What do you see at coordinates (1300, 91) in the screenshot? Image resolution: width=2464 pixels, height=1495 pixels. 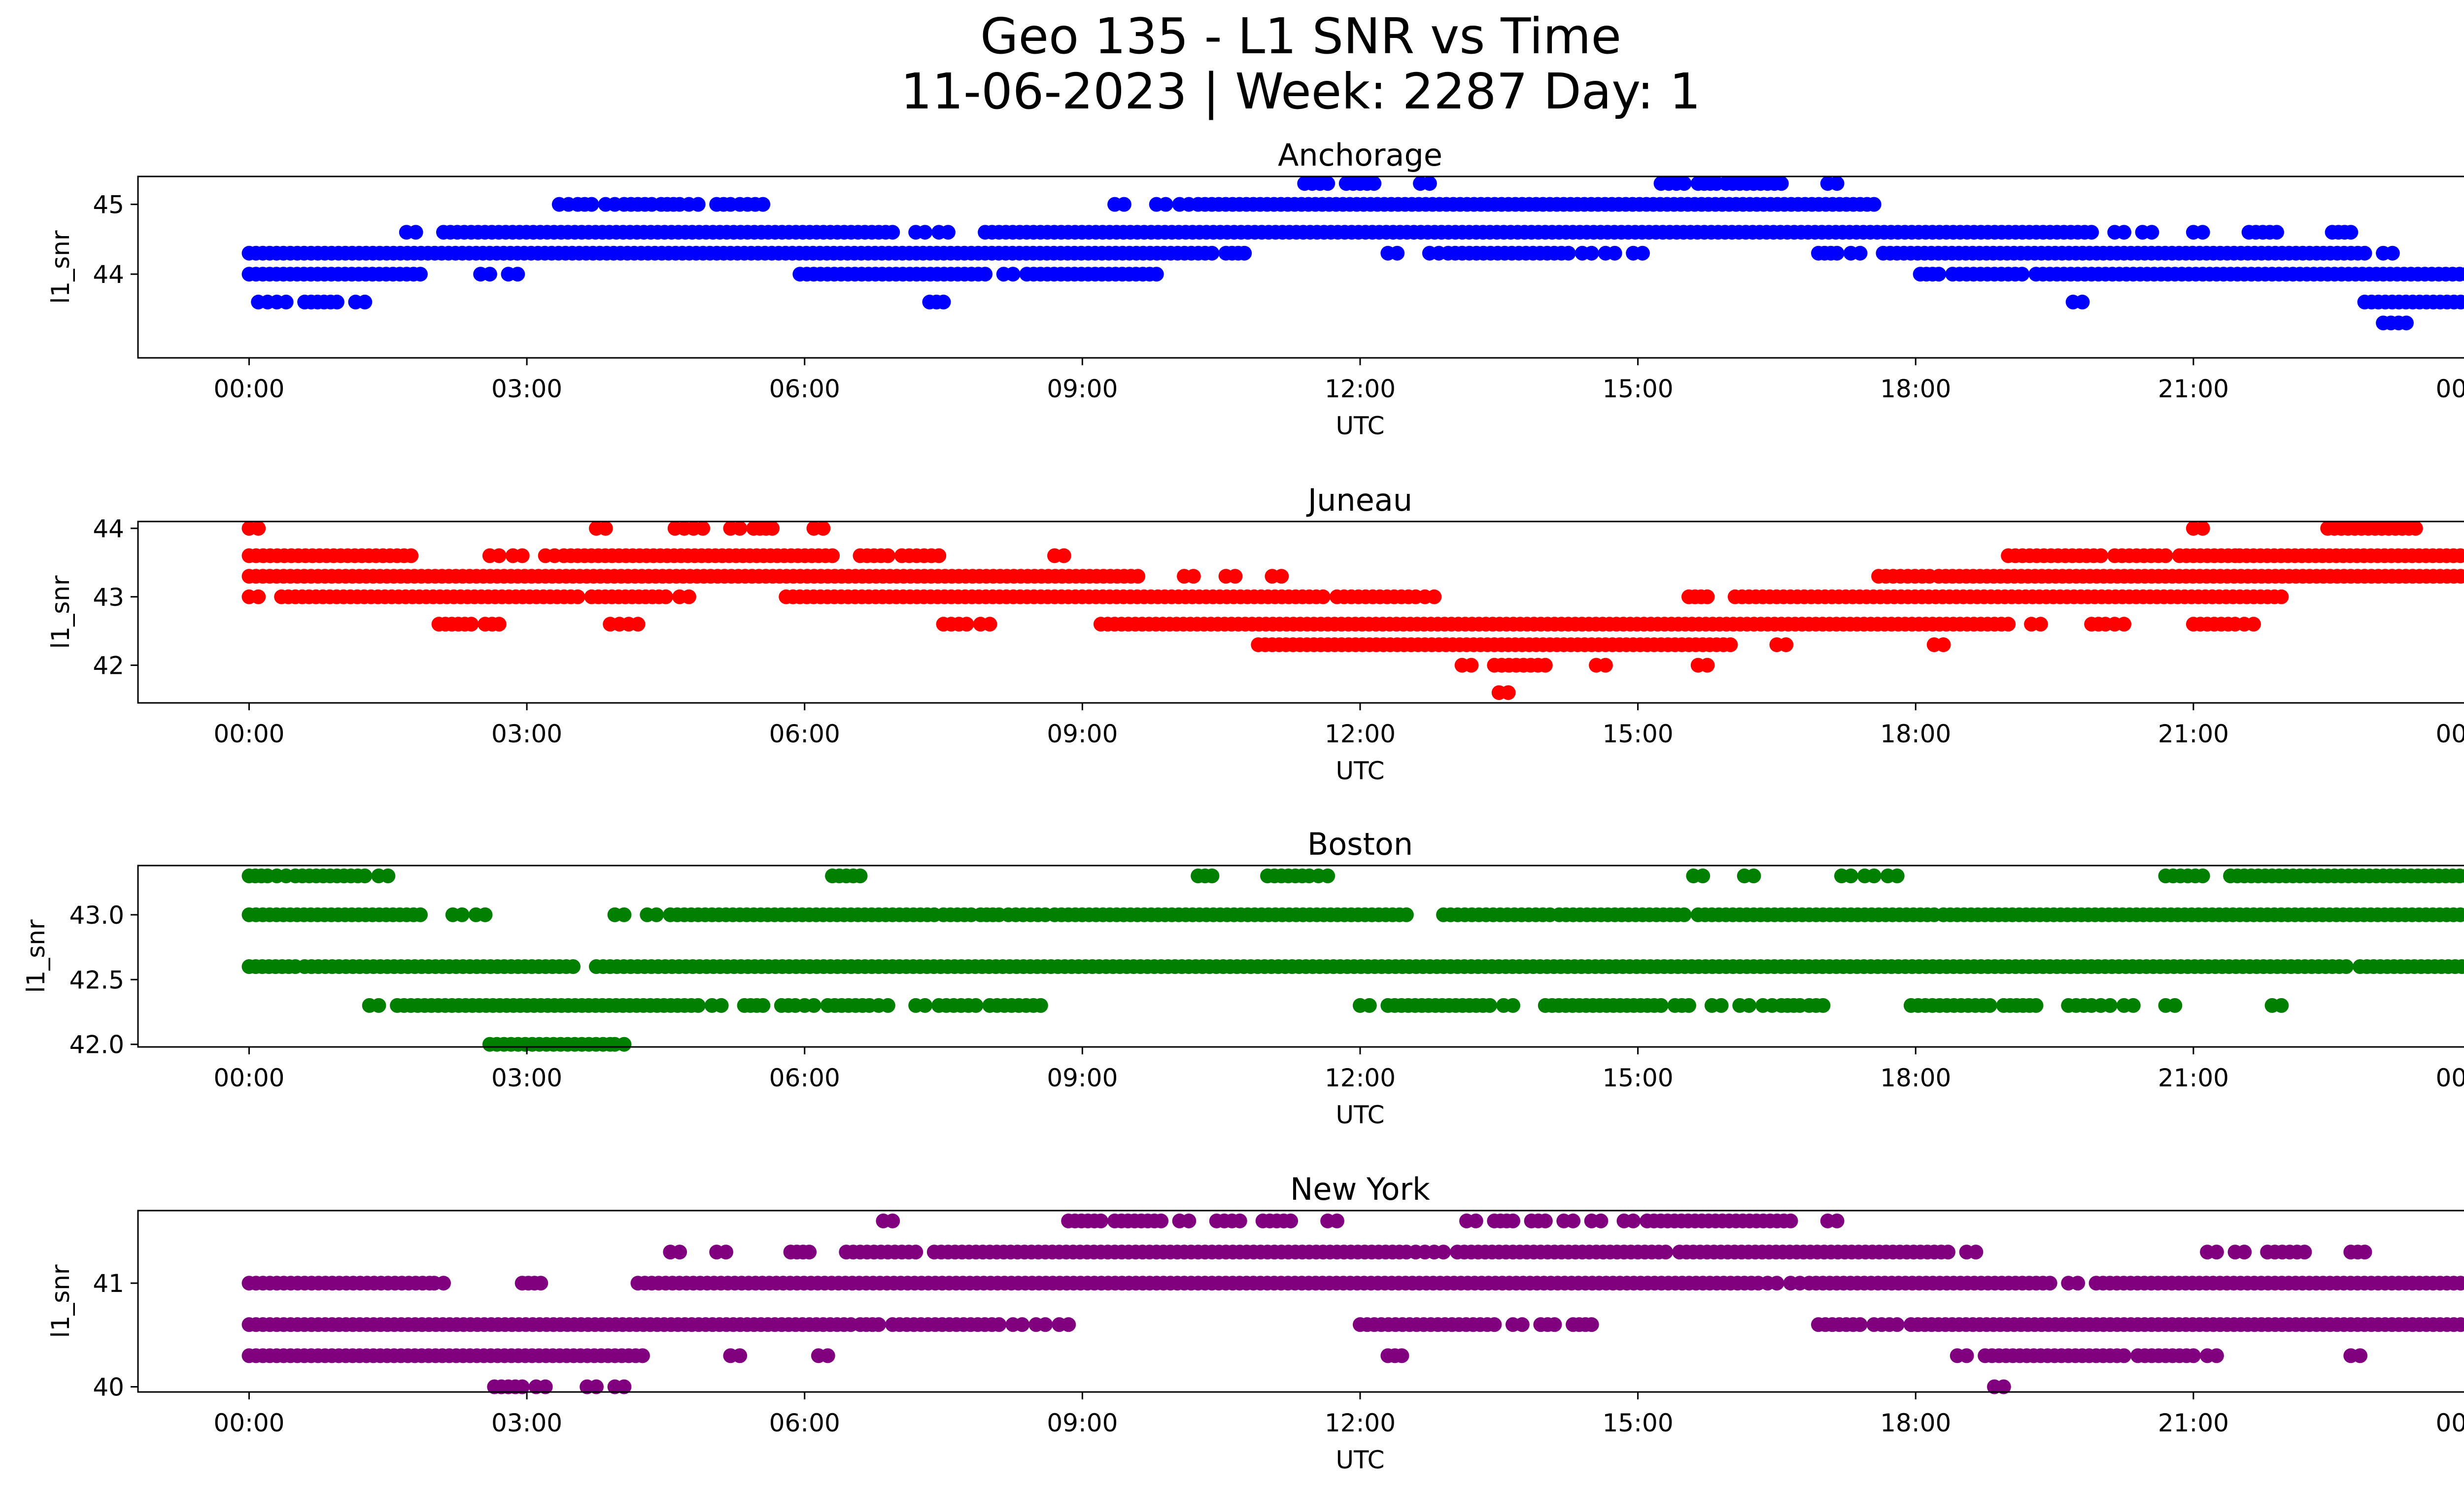 I see `figure-title-line-2: 11-06-2023 | Week: 2287 Day: 1` at bounding box center [1300, 91].